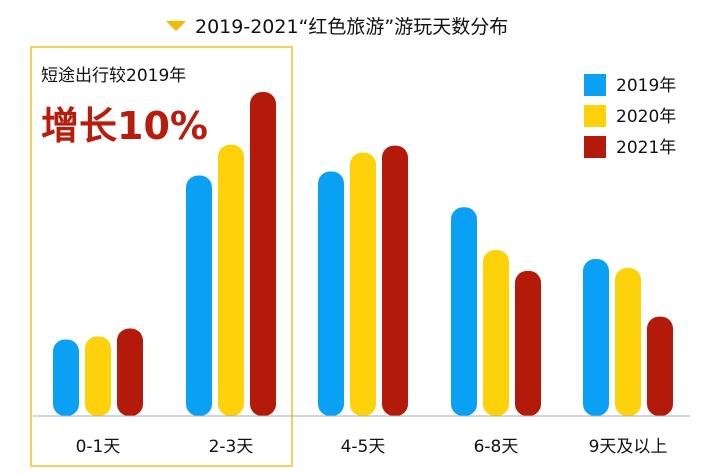 The height and width of the screenshot is (474, 714). I want to click on legend-label: 2021年, so click(646, 148).